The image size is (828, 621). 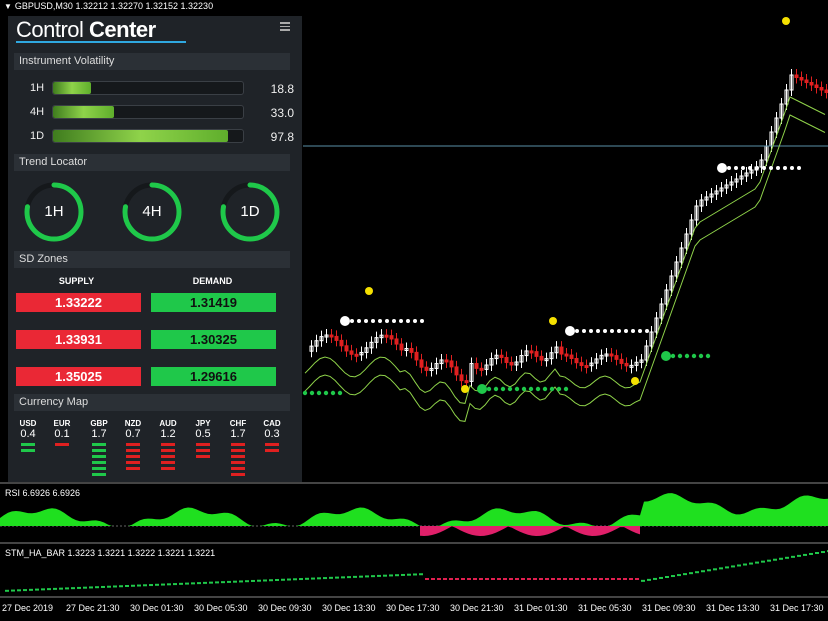 I want to click on time-label: 31 Dec 13:30, so click(x=733, y=608).